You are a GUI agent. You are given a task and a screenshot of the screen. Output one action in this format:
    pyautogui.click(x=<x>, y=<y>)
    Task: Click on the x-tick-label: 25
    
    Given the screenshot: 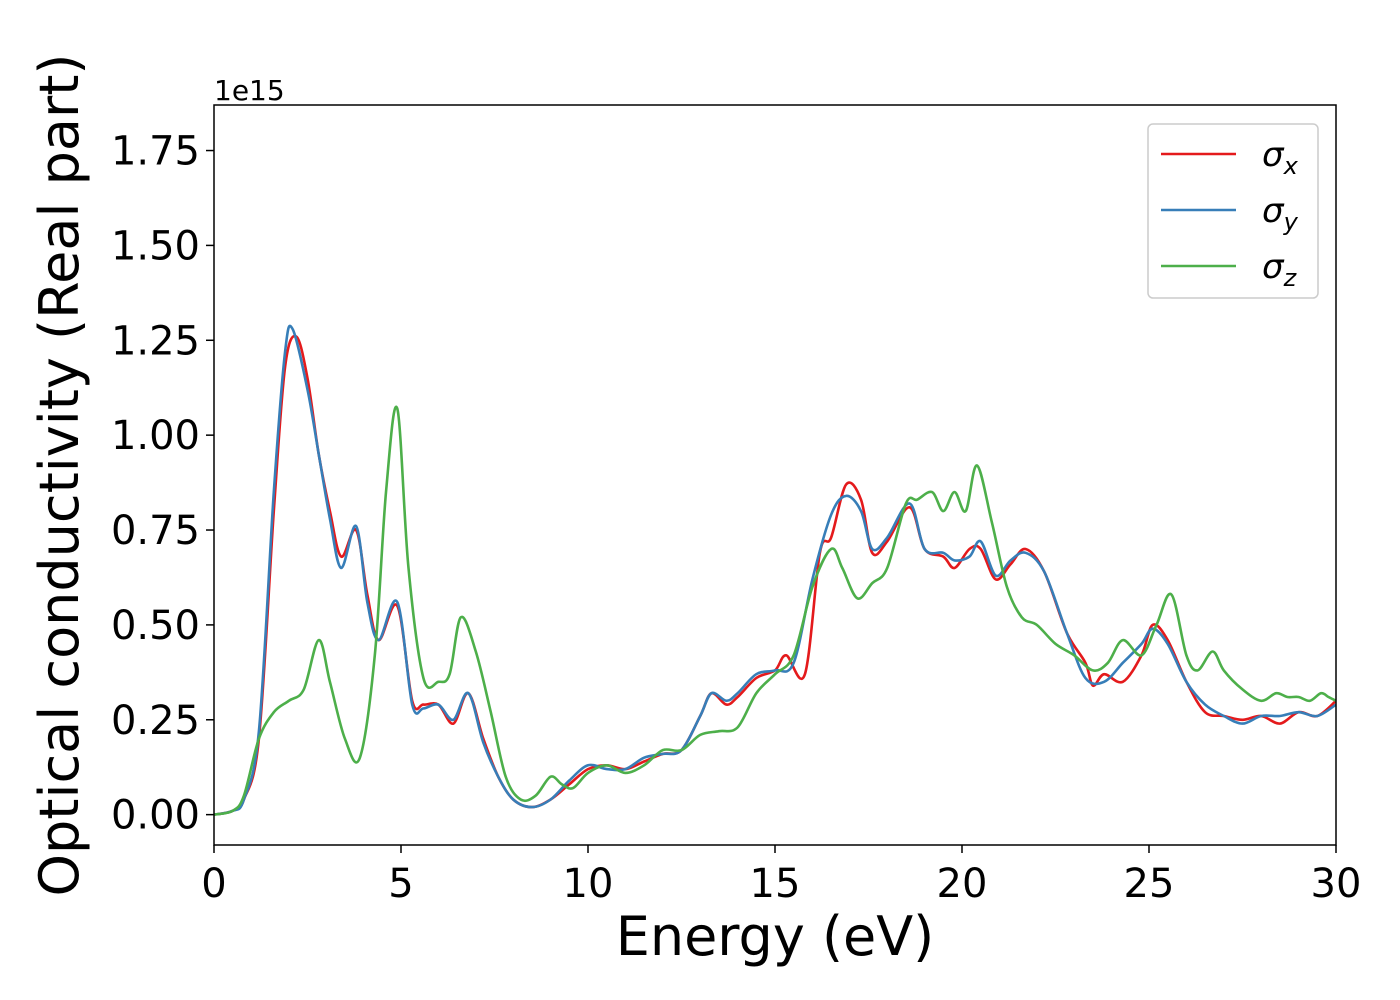 What is the action you would take?
    pyautogui.click(x=1149, y=884)
    